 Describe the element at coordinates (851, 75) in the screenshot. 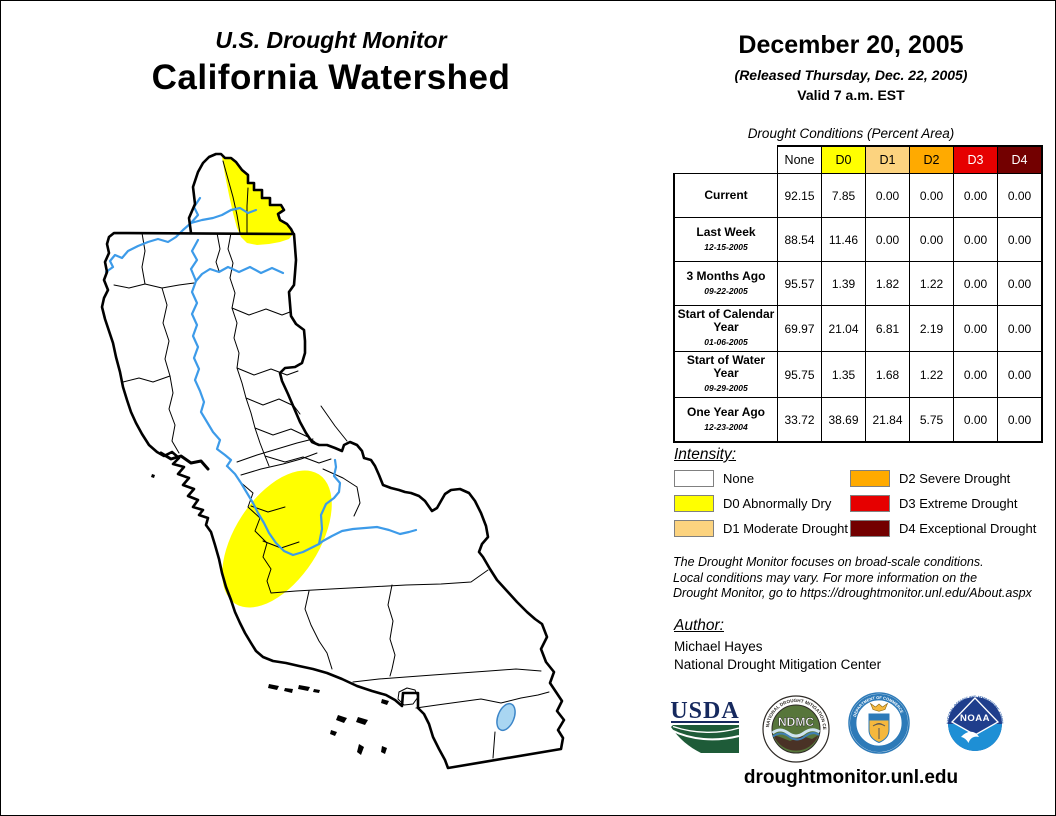

I see `released-date: (Released Thursday, Dec. 22, 2005)` at that location.